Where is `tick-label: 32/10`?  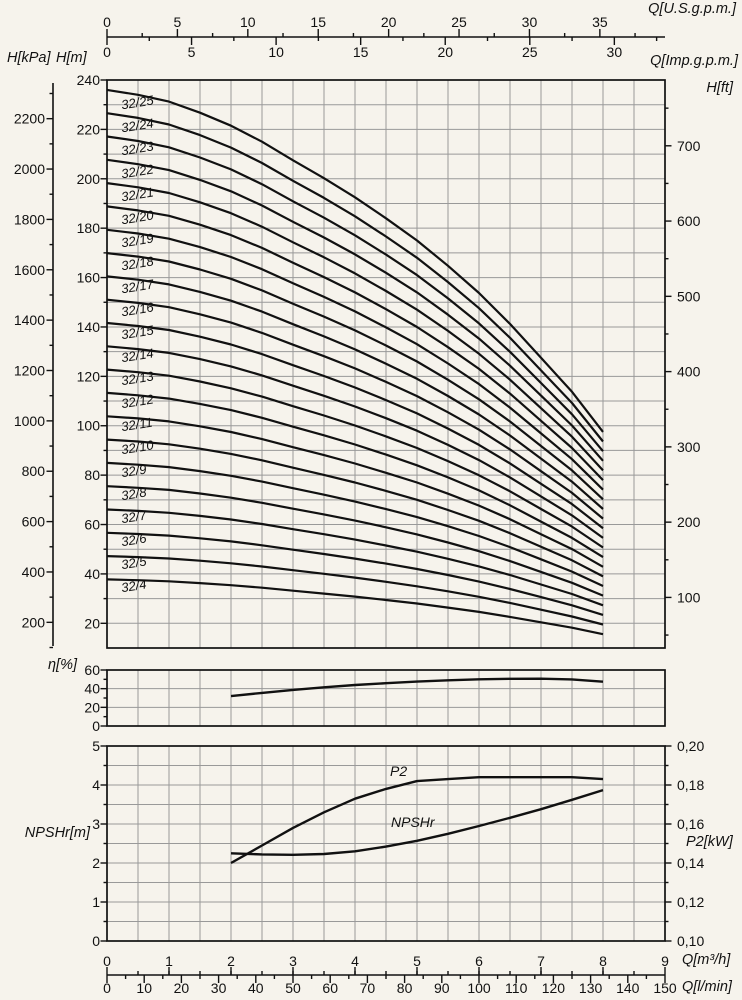 tick-label: 32/10 is located at coordinates (137, 447).